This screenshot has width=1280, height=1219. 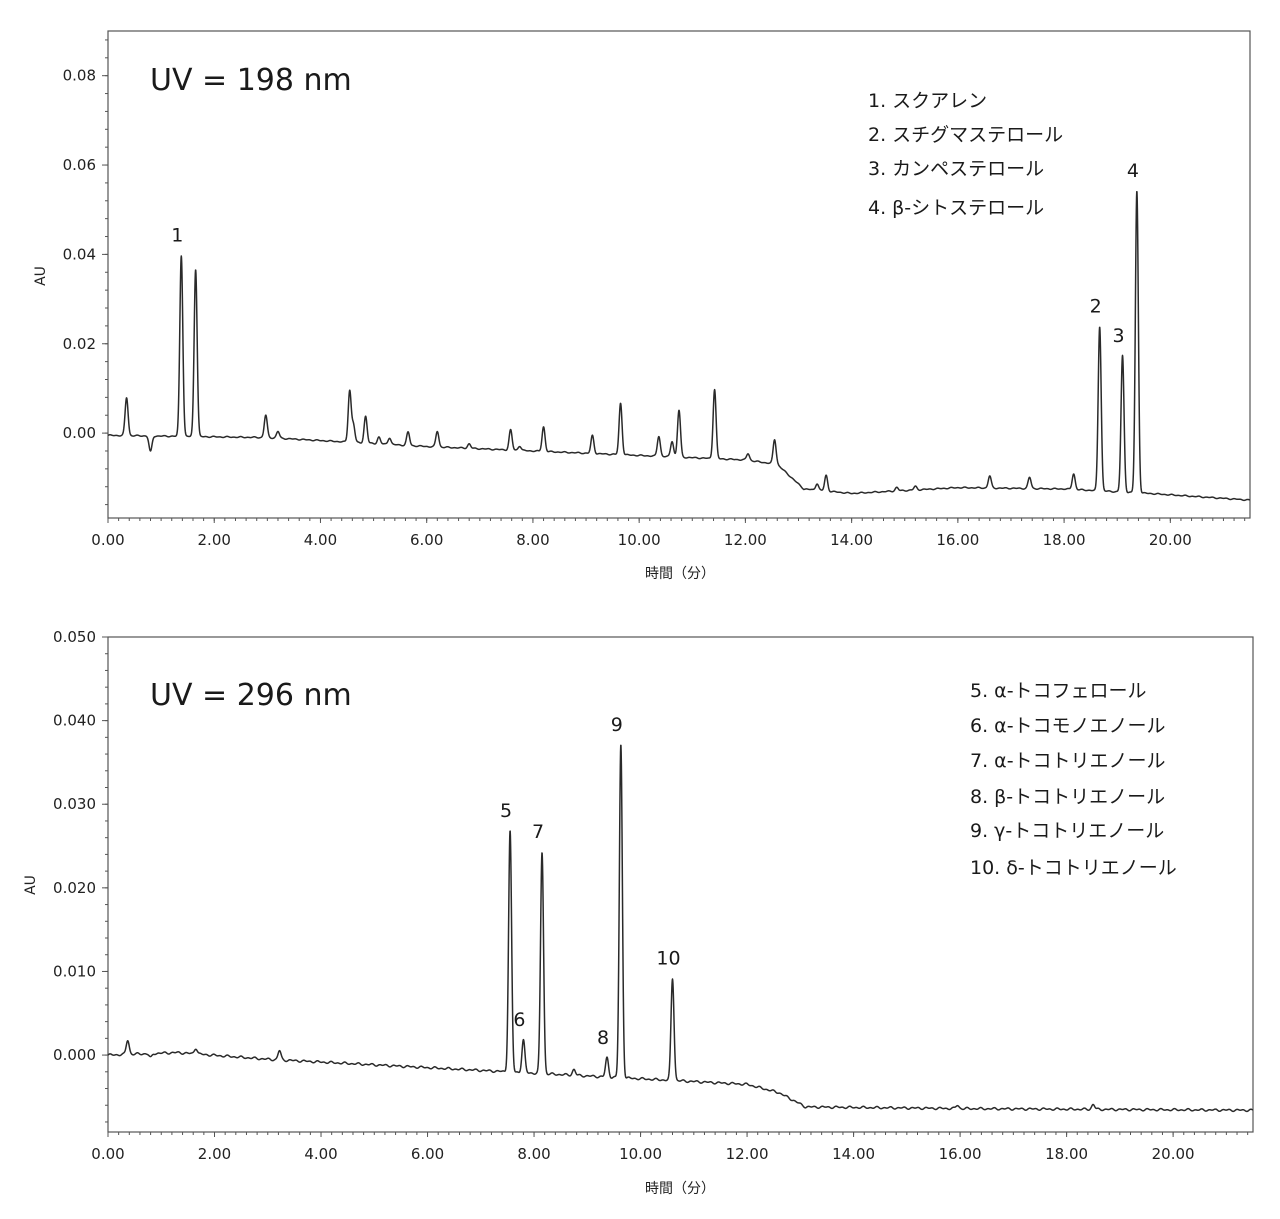 What do you see at coordinates (1170, 540) in the screenshot?
I see `x-tick-label-198nm: 20.00` at bounding box center [1170, 540].